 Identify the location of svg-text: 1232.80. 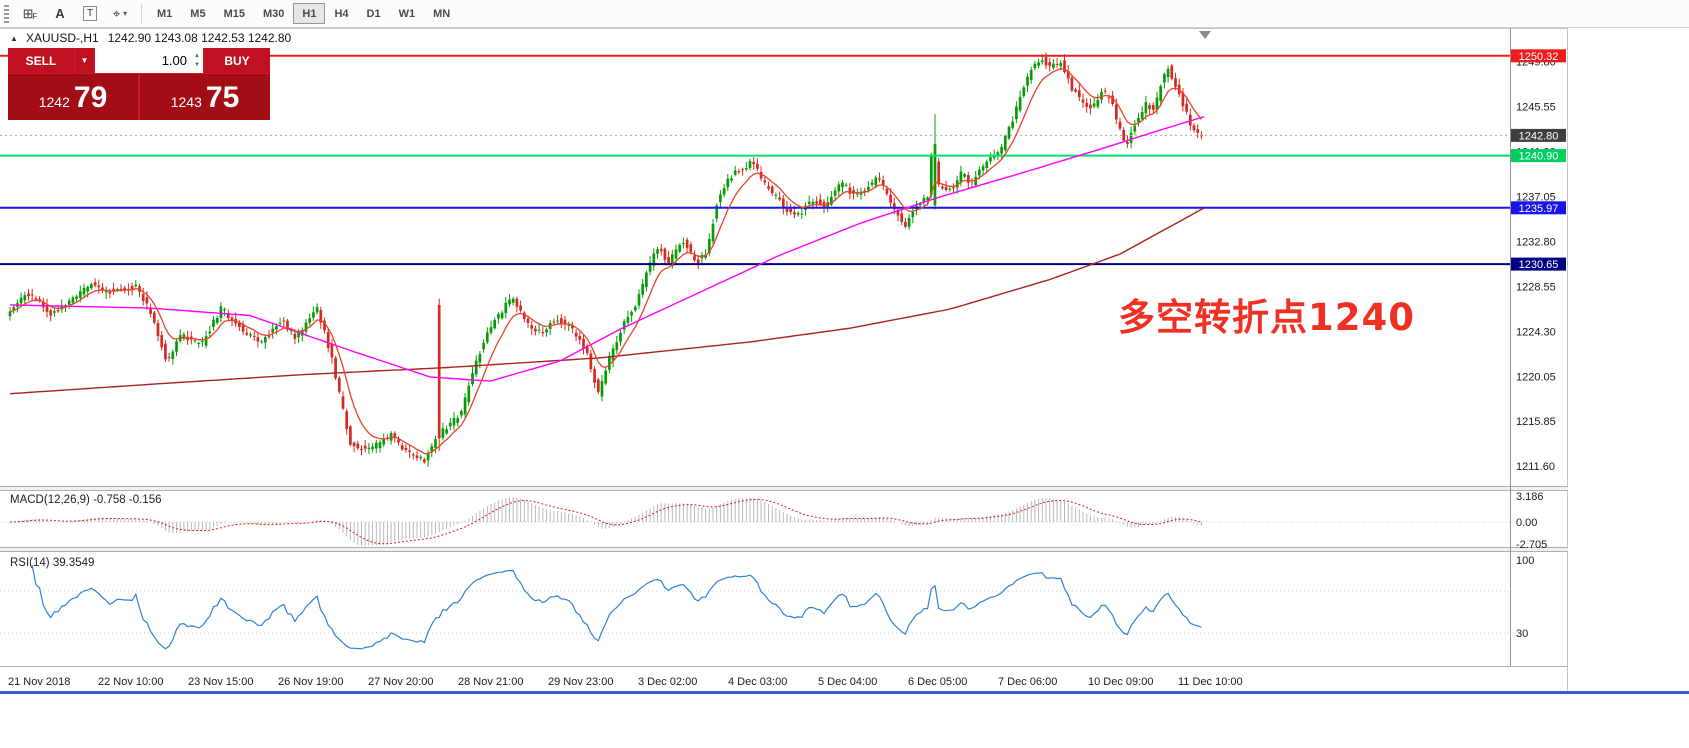
(1536, 242).